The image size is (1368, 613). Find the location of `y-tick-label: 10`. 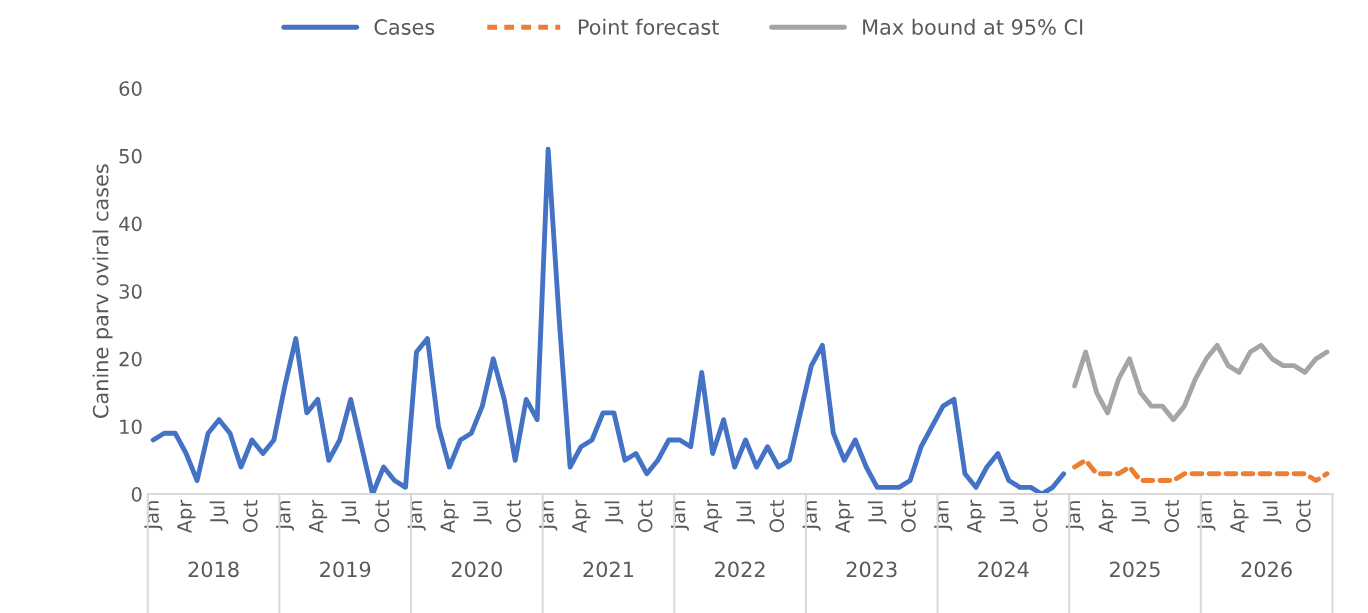

y-tick-label: 10 is located at coordinates (131, 427).